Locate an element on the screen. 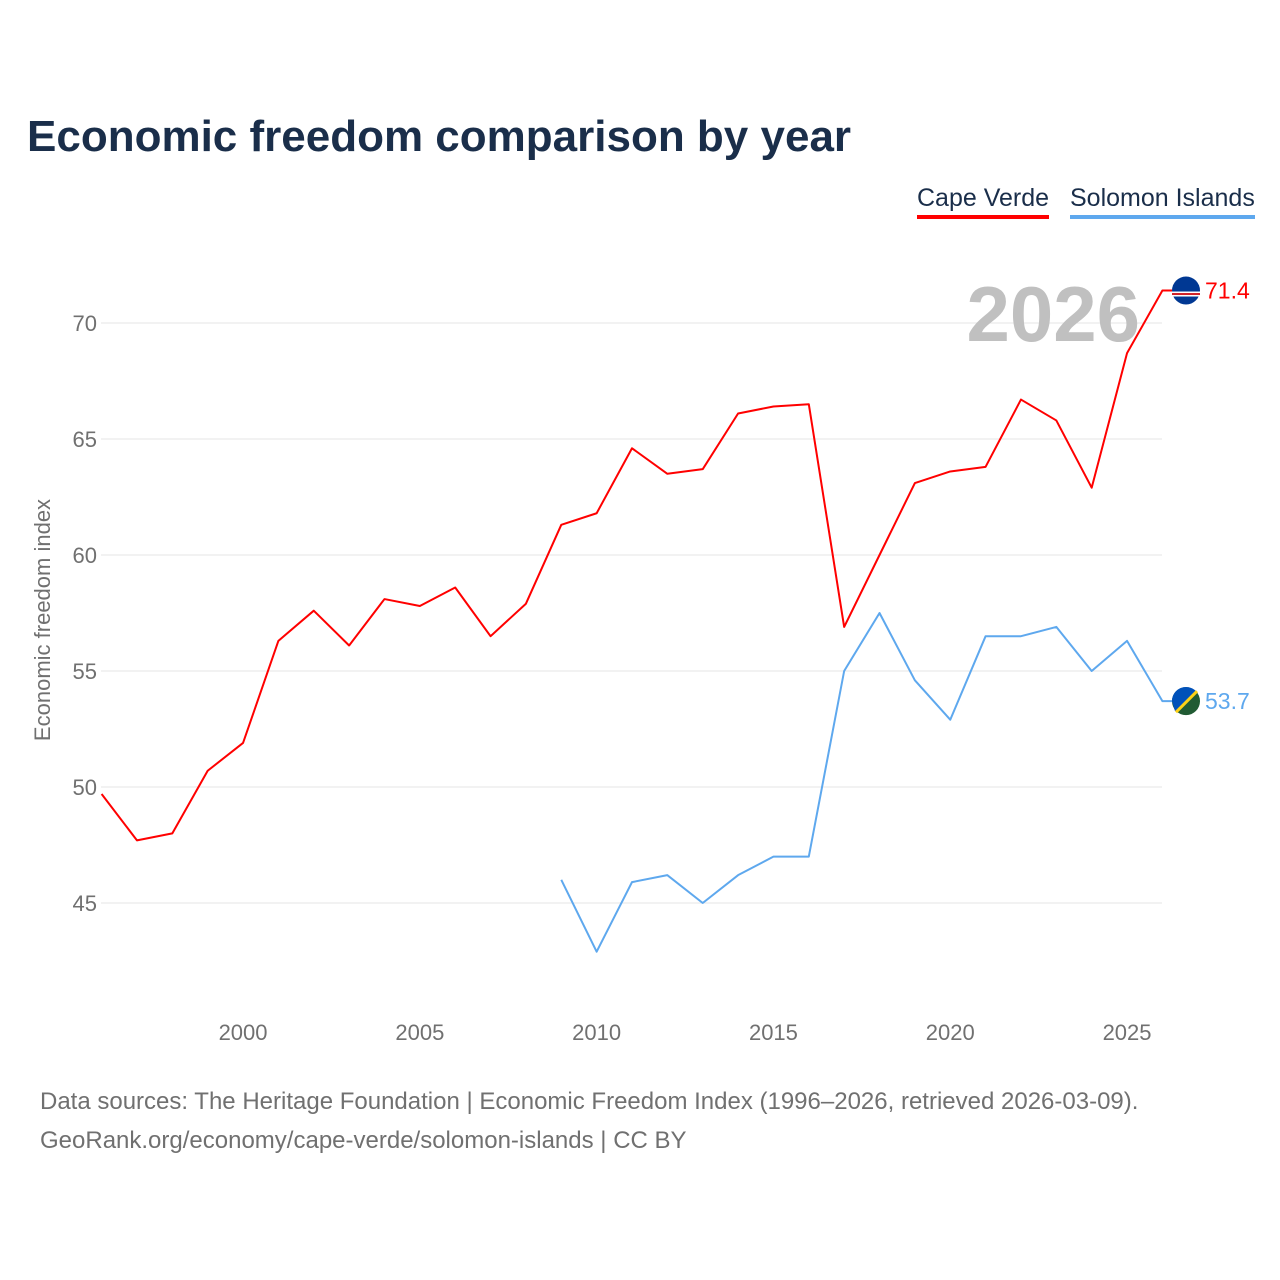 The width and height of the screenshot is (1280, 1280). year-watermark: 2026 is located at coordinates (1053, 314).